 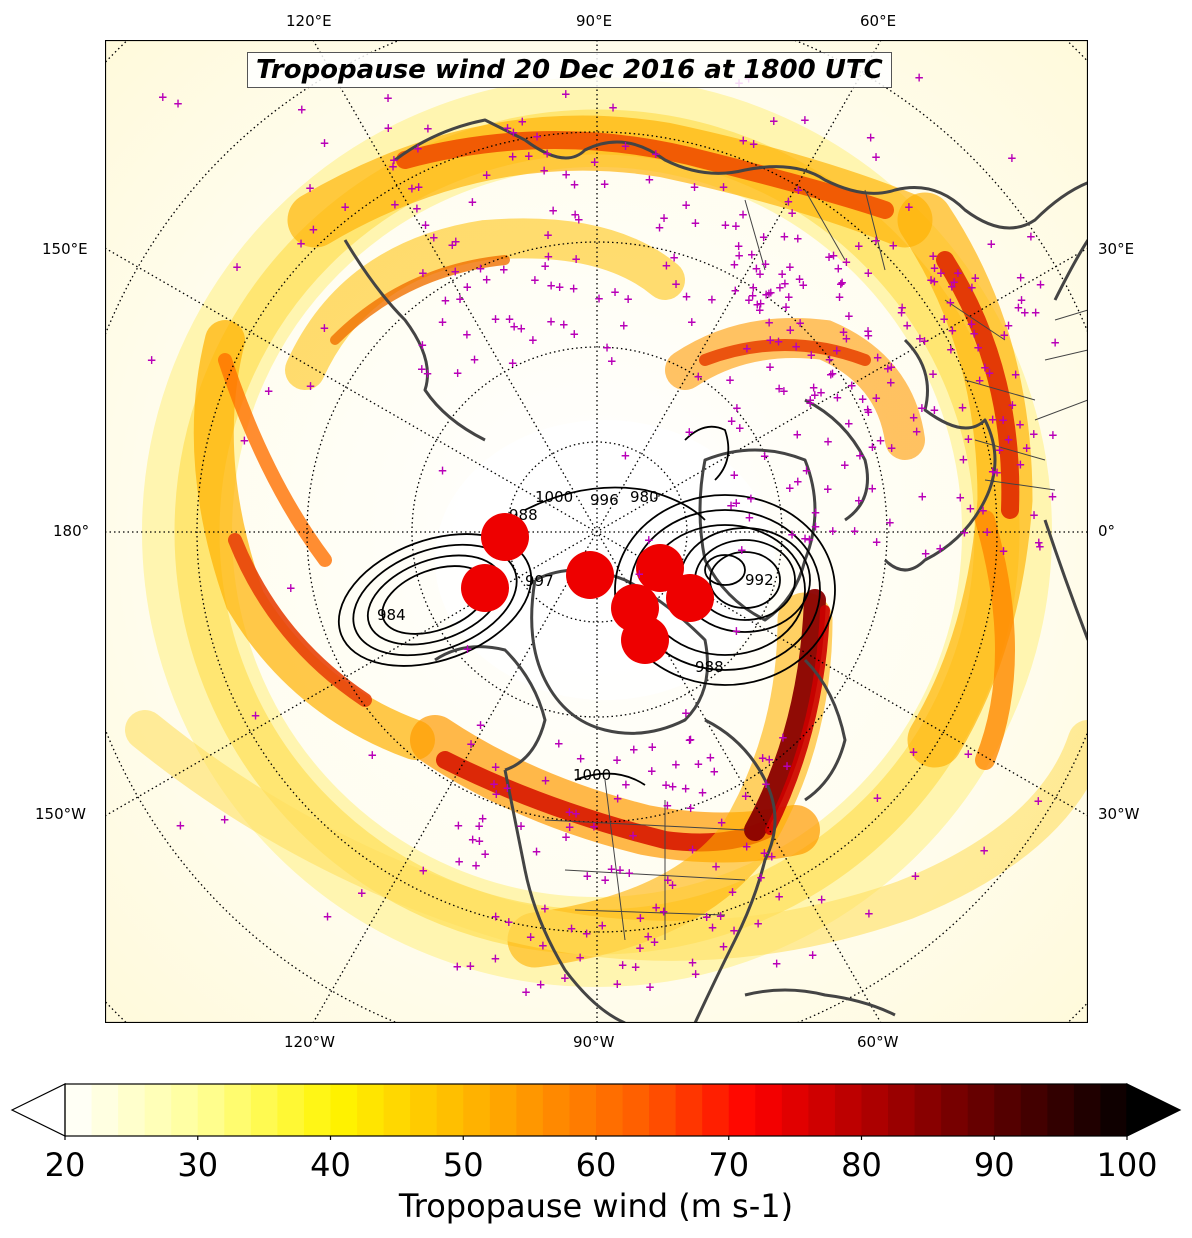 What do you see at coordinates (198, 1165) in the screenshot?
I see `colorbar-tick-label: 30` at bounding box center [198, 1165].